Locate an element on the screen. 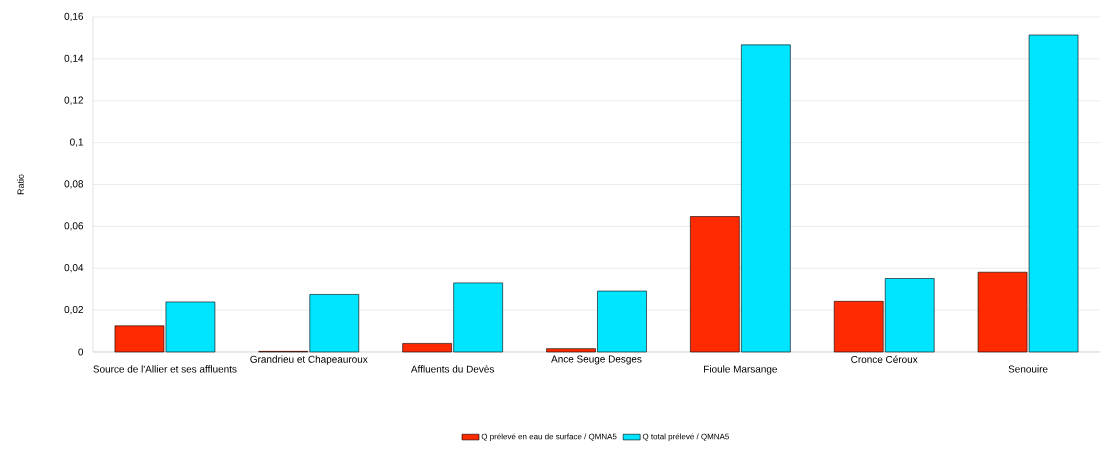  x-tick-label: Grandrieu et Chapeauroux is located at coordinates (309, 360).